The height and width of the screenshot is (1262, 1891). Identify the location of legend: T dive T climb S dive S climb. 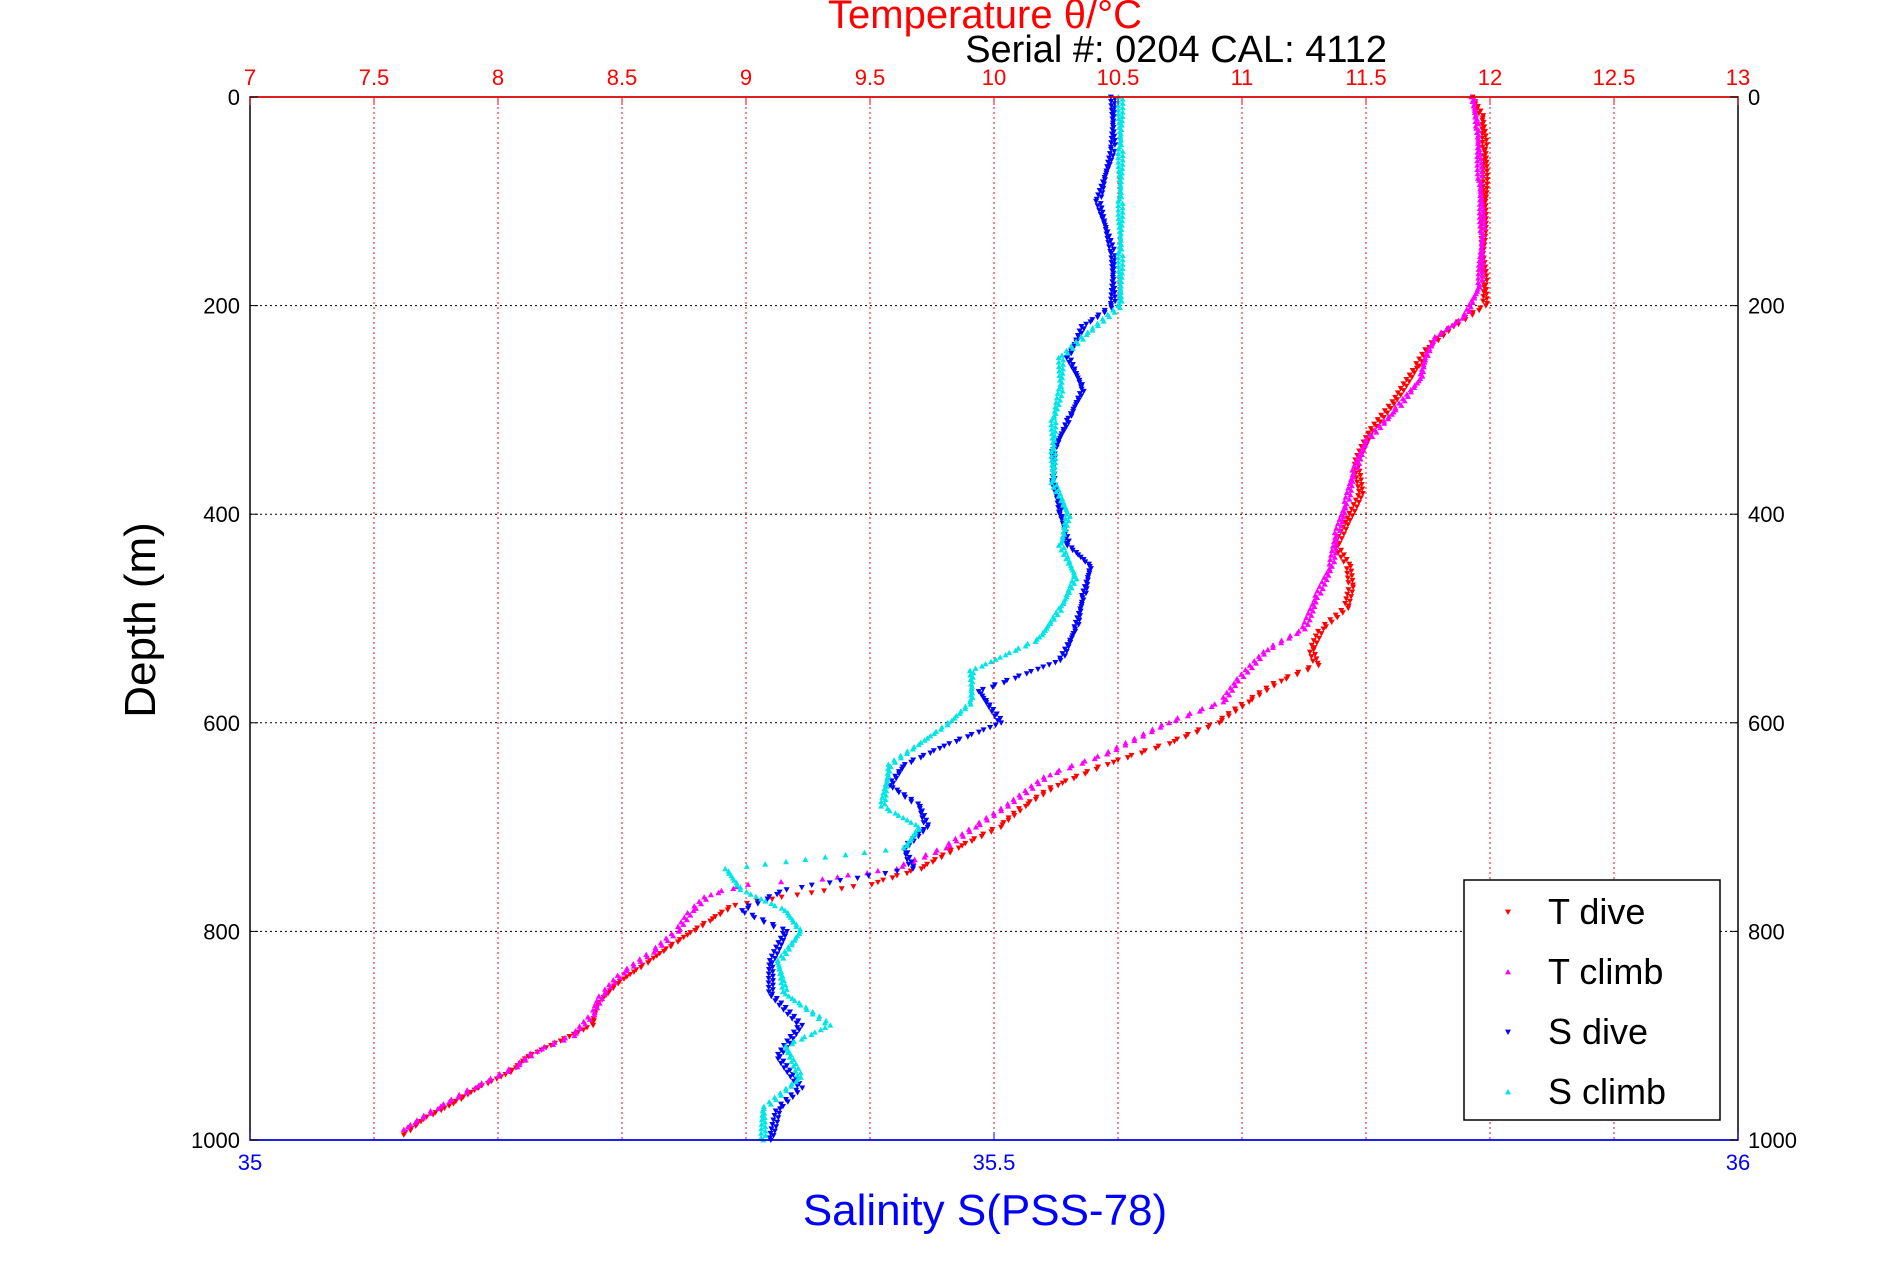
(1592, 1000).